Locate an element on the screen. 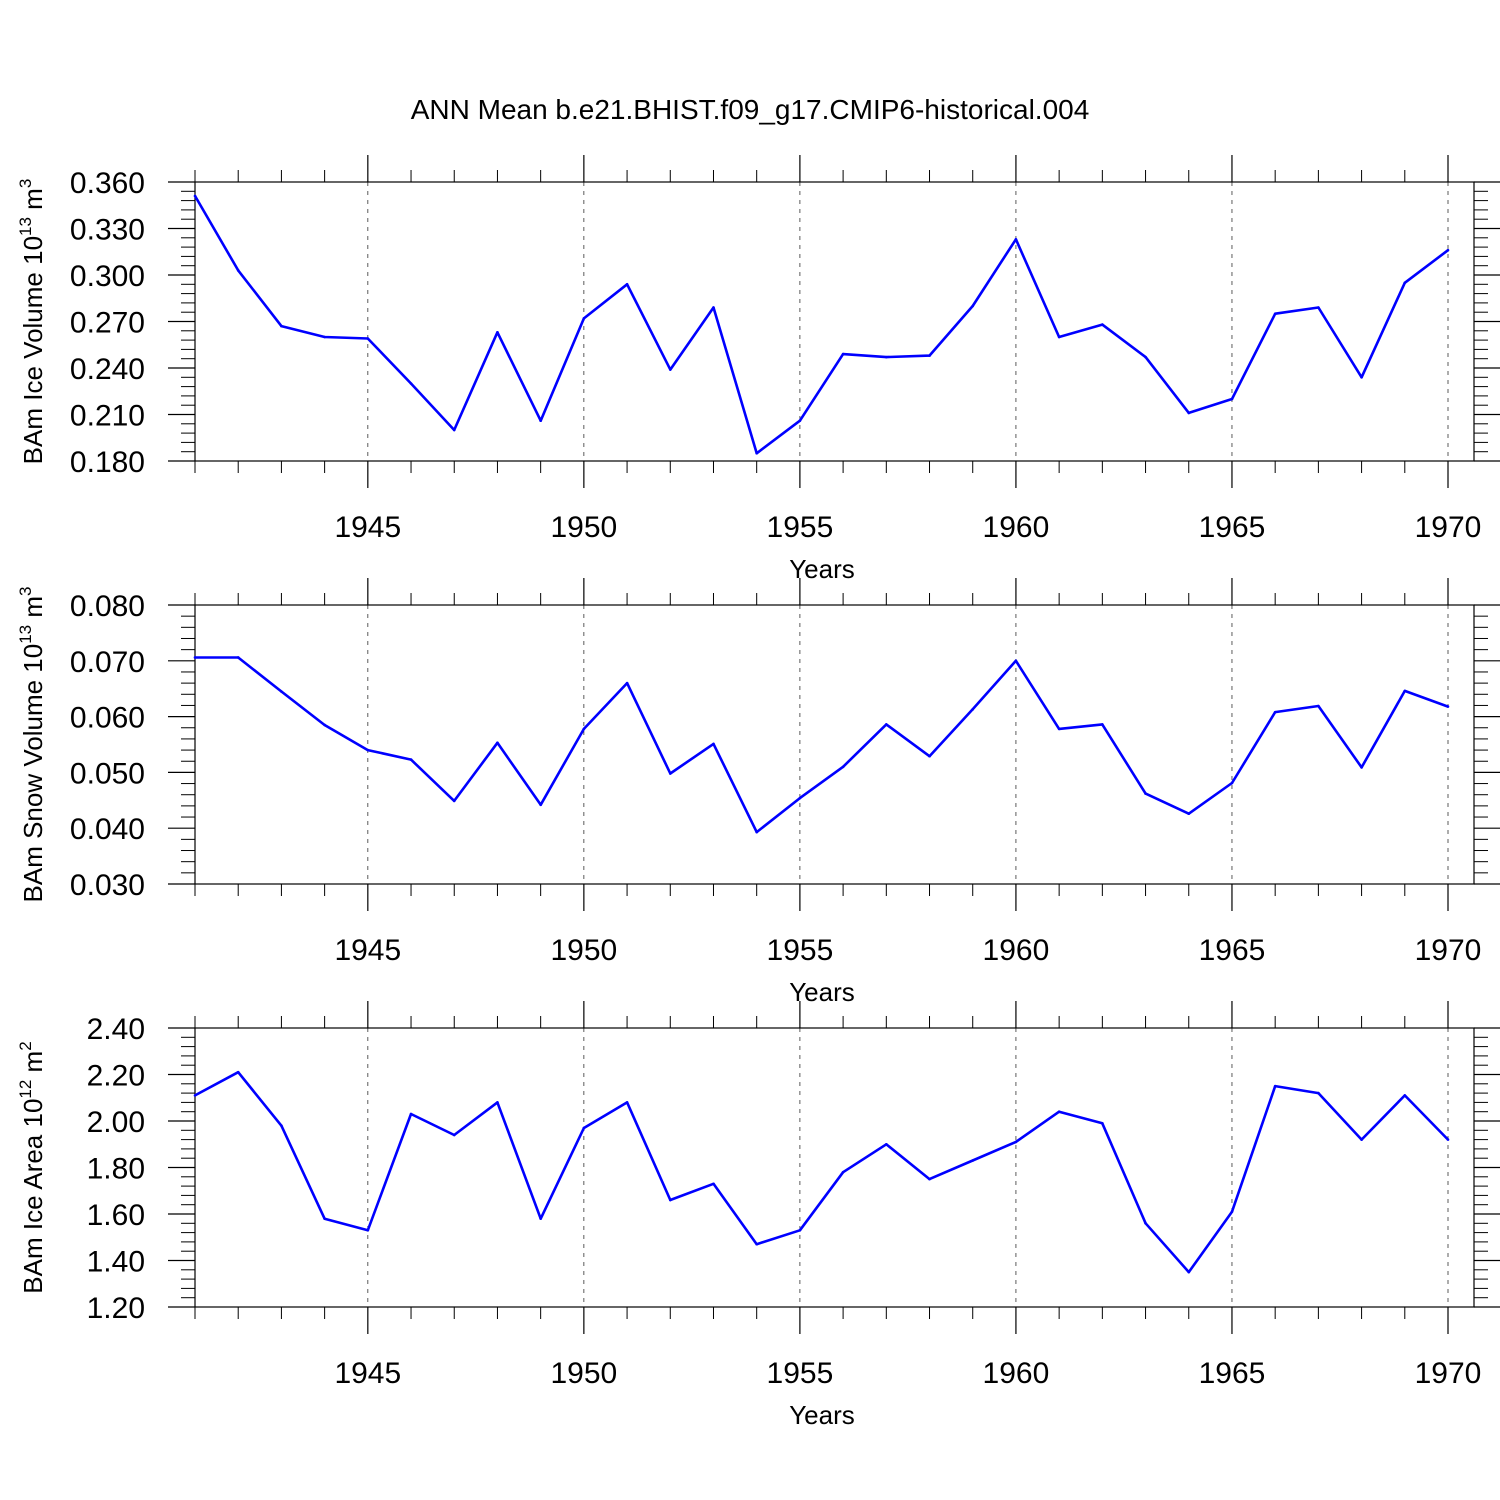 Image resolution: width=1500 pixels, height=1500 pixels. y-tick-label: 0.300 is located at coordinates (107, 276).